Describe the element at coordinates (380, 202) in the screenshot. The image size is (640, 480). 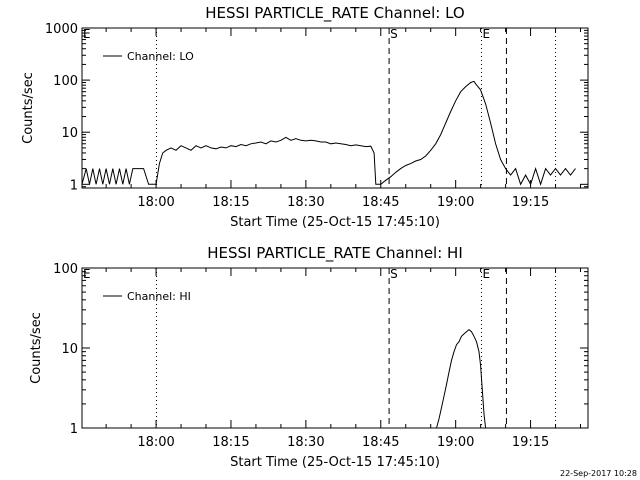
I see `x-tick-label-lo: 18:45` at that location.